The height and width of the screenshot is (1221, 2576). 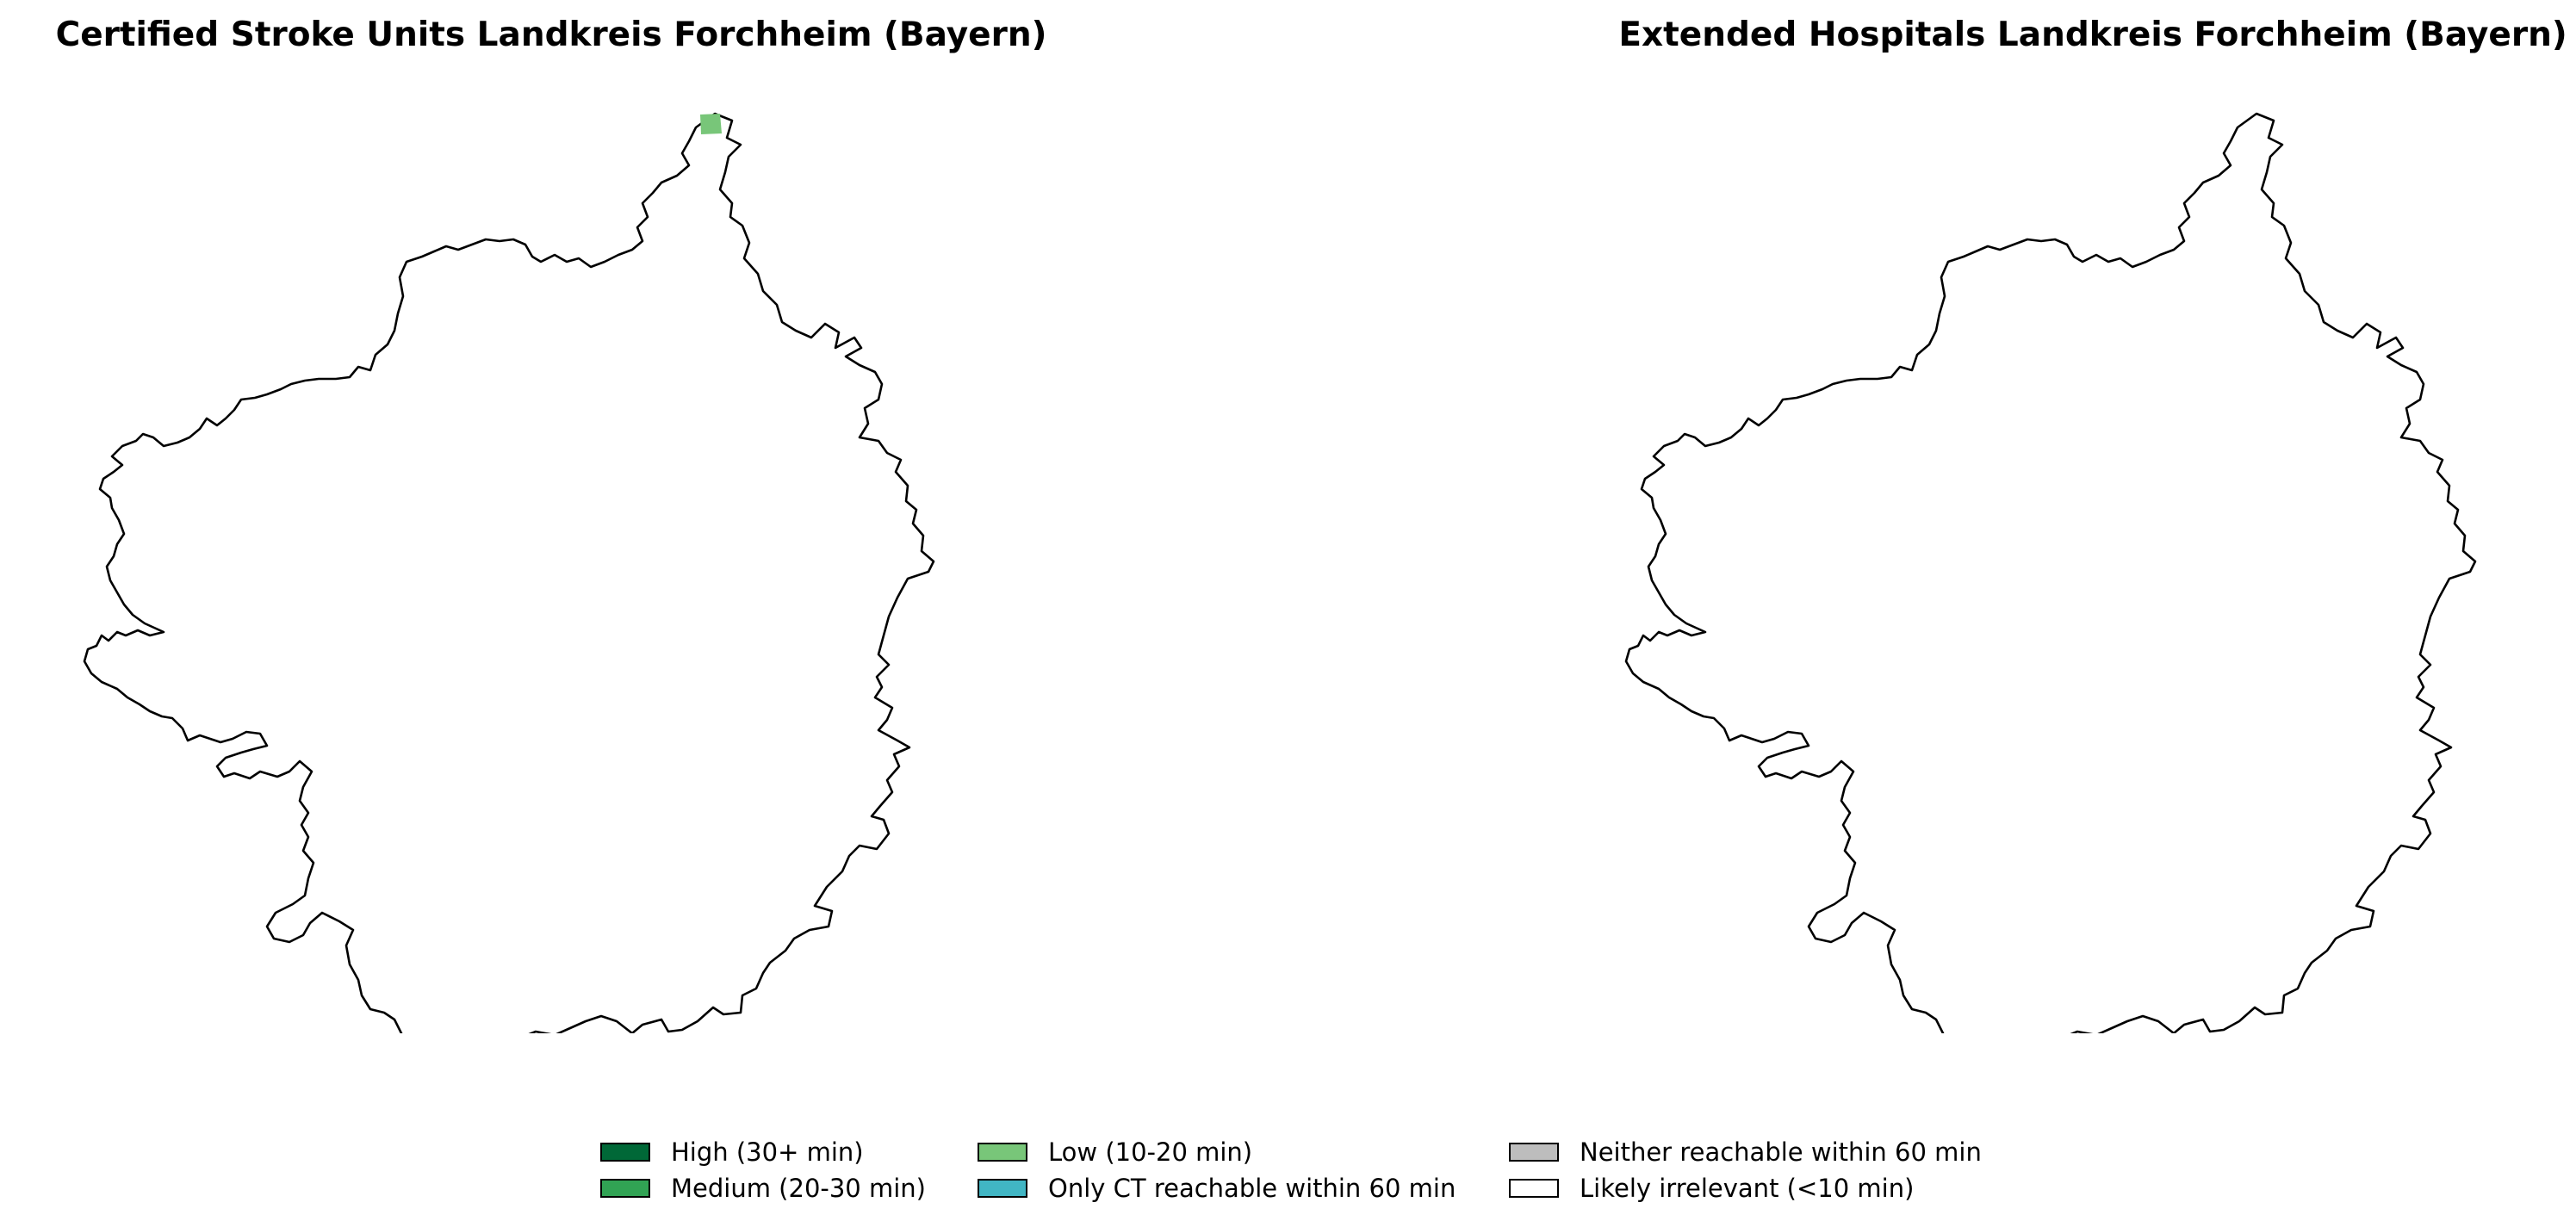 I want to click on legend-swatch-low, so click(x=1003, y=1152).